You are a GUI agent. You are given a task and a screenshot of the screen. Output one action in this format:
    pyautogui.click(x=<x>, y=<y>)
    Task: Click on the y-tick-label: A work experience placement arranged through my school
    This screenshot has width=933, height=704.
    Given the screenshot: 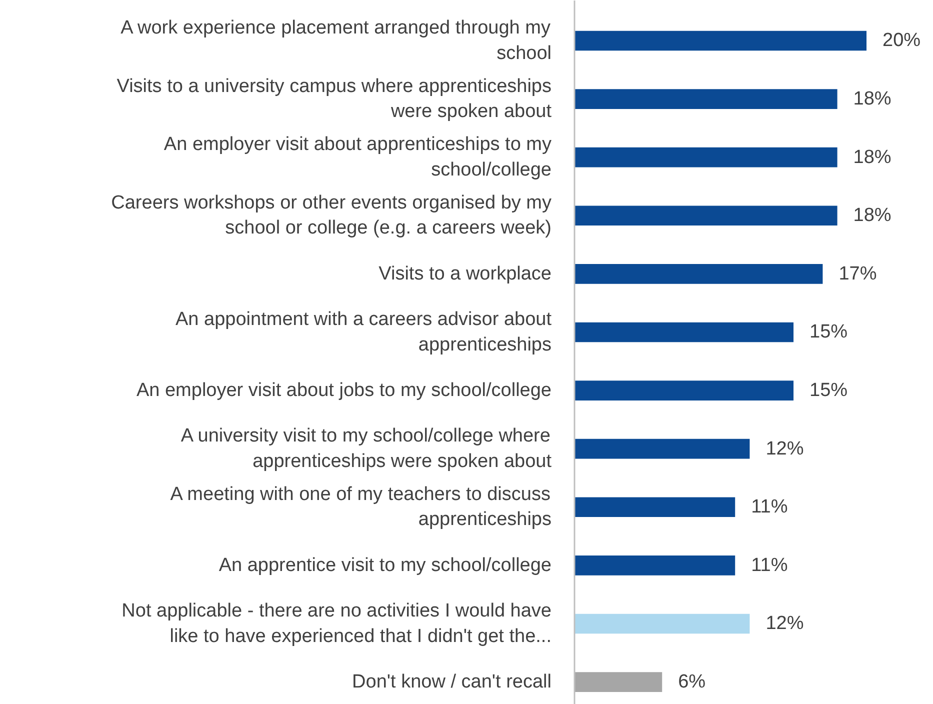 What is the action you would take?
    pyautogui.click(x=336, y=41)
    